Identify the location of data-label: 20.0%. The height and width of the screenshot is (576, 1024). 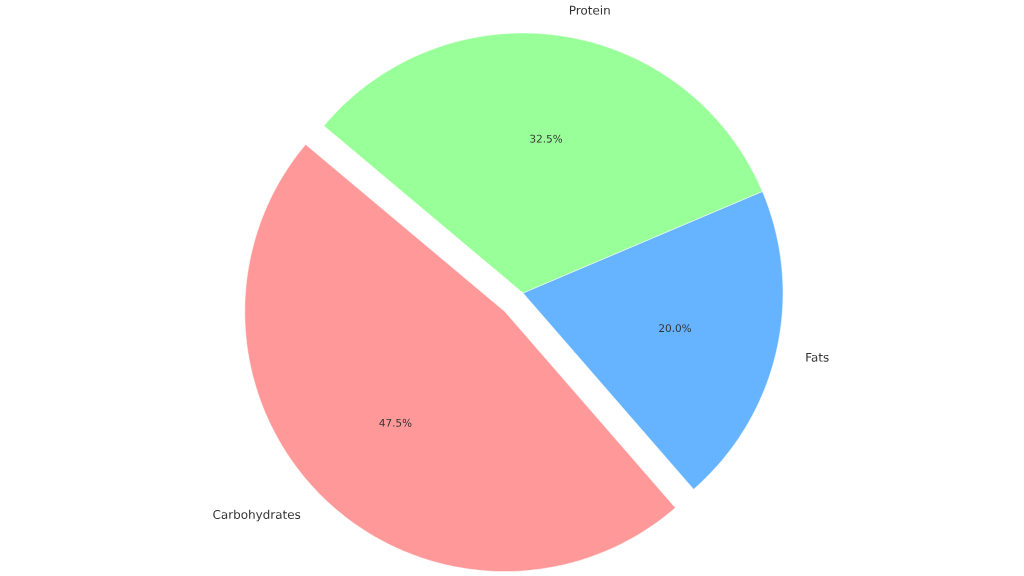
(675, 328).